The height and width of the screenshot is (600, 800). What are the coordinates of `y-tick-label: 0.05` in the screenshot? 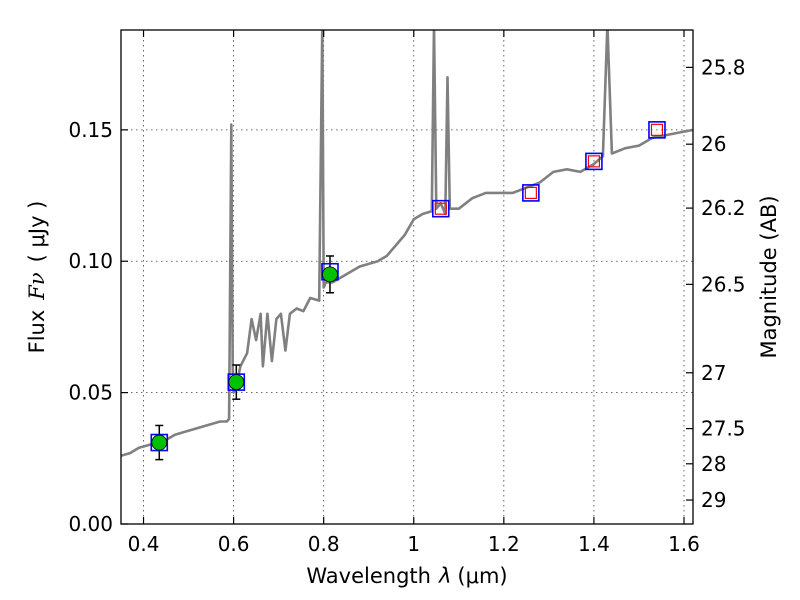 It's located at (90, 393).